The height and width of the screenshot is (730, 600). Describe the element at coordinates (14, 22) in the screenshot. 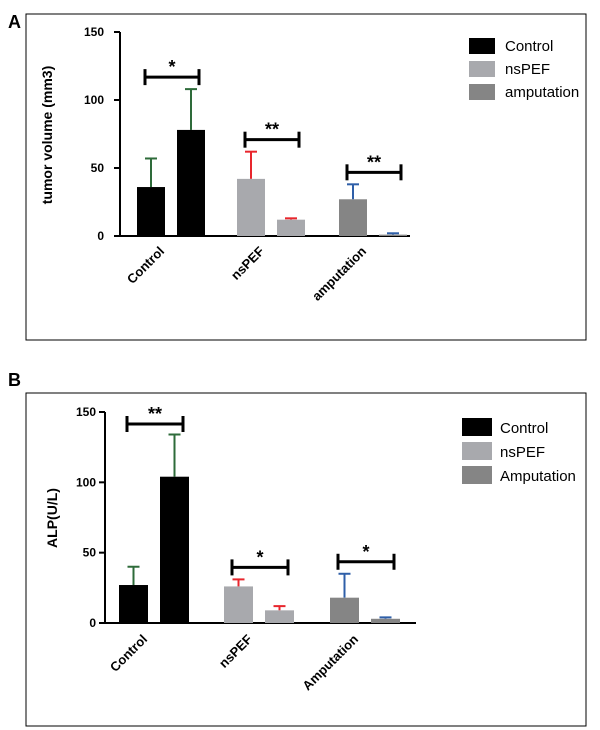

I see `panel-label: A` at that location.